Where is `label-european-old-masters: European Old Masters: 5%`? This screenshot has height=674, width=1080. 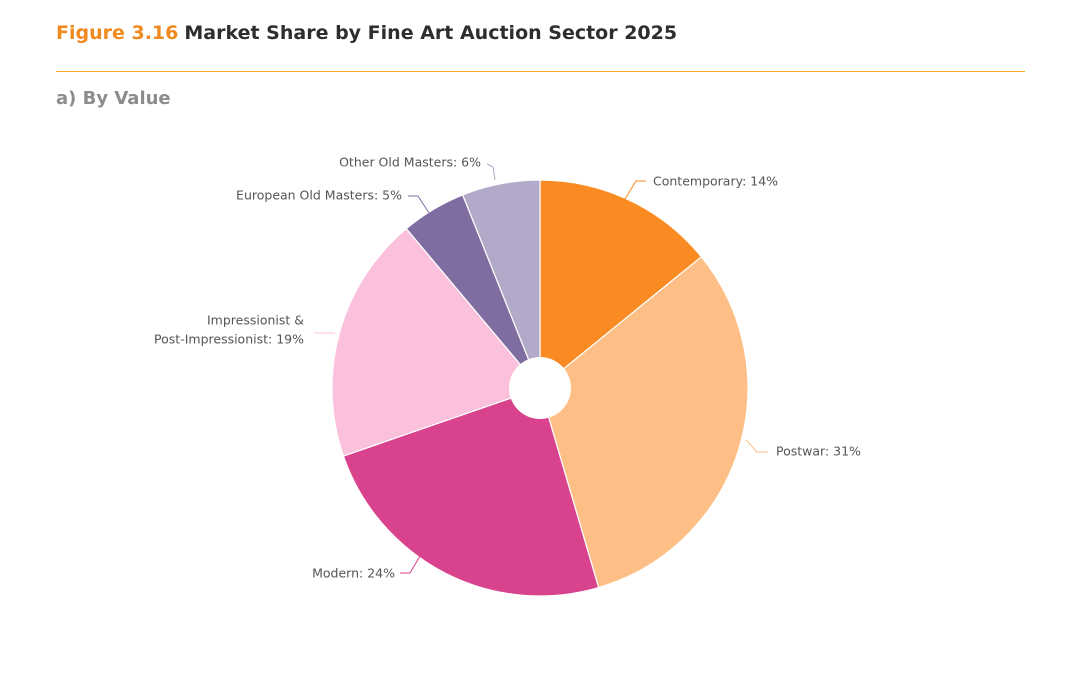 label-european-old-masters: European Old Masters: 5% is located at coordinates (319, 195).